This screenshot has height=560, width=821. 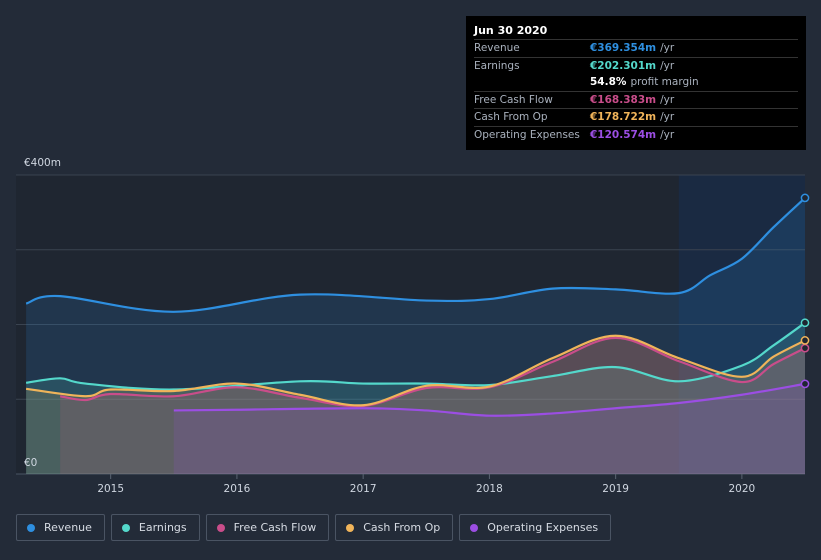 I want to click on legend-label: Cash From Op, so click(x=402, y=527).